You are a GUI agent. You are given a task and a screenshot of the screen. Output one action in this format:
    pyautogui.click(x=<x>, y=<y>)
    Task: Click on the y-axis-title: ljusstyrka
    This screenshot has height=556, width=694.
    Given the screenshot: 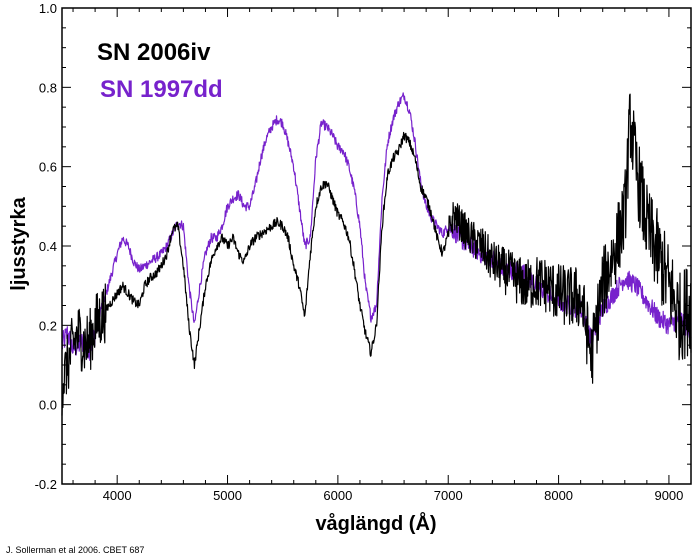 What is the action you would take?
    pyautogui.click(x=19, y=243)
    